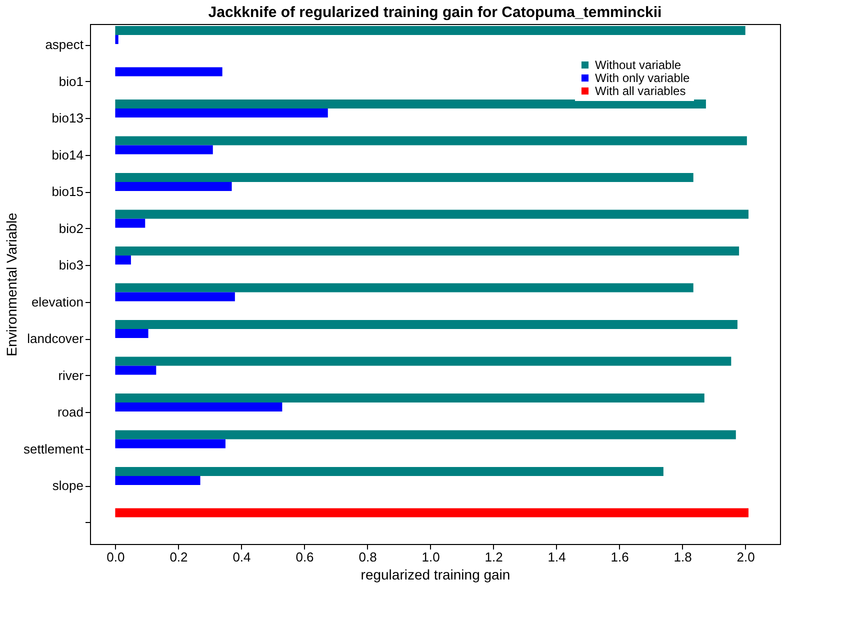 The image size is (852, 642). What do you see at coordinates (557, 557) in the screenshot?
I see `x-tick-label: 1.4` at bounding box center [557, 557].